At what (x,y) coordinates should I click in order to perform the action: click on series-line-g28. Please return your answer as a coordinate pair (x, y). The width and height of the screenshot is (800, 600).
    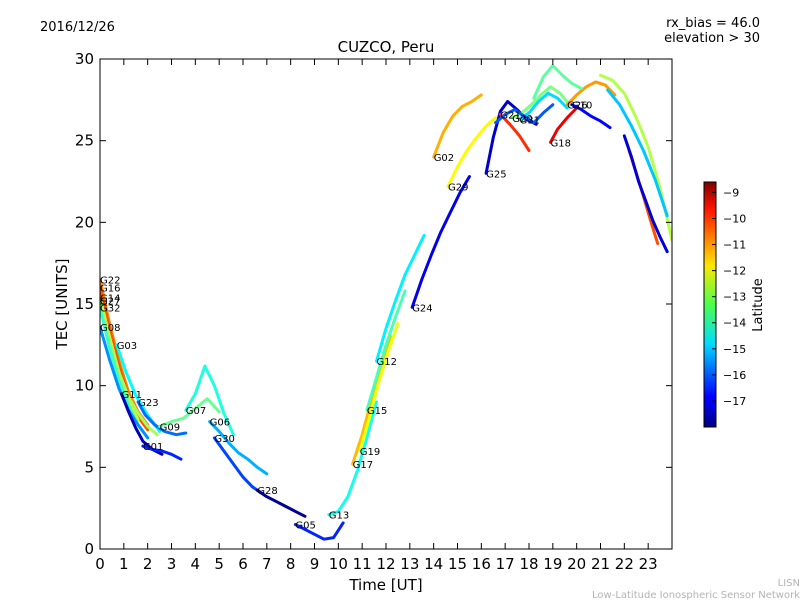
    Looking at the image, I should click on (281, 503).